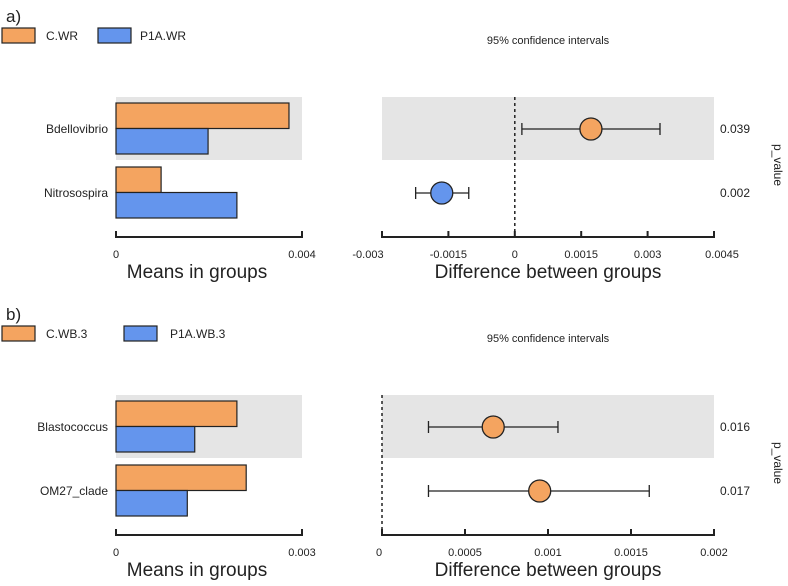 This screenshot has height=586, width=788. What do you see at coordinates (67, 334) in the screenshot?
I see `legend-label: C.WB.3` at bounding box center [67, 334].